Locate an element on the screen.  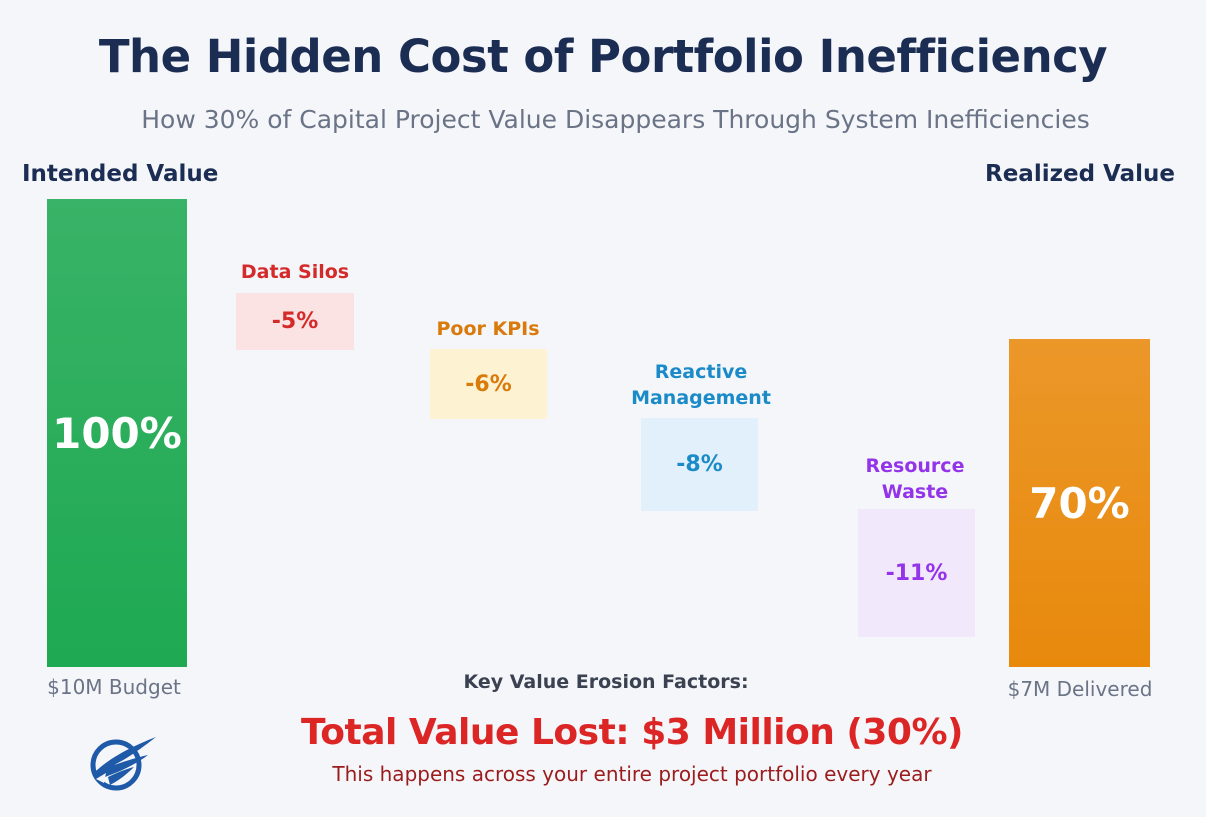
realized-value-label: 70% is located at coordinates (1079, 503).